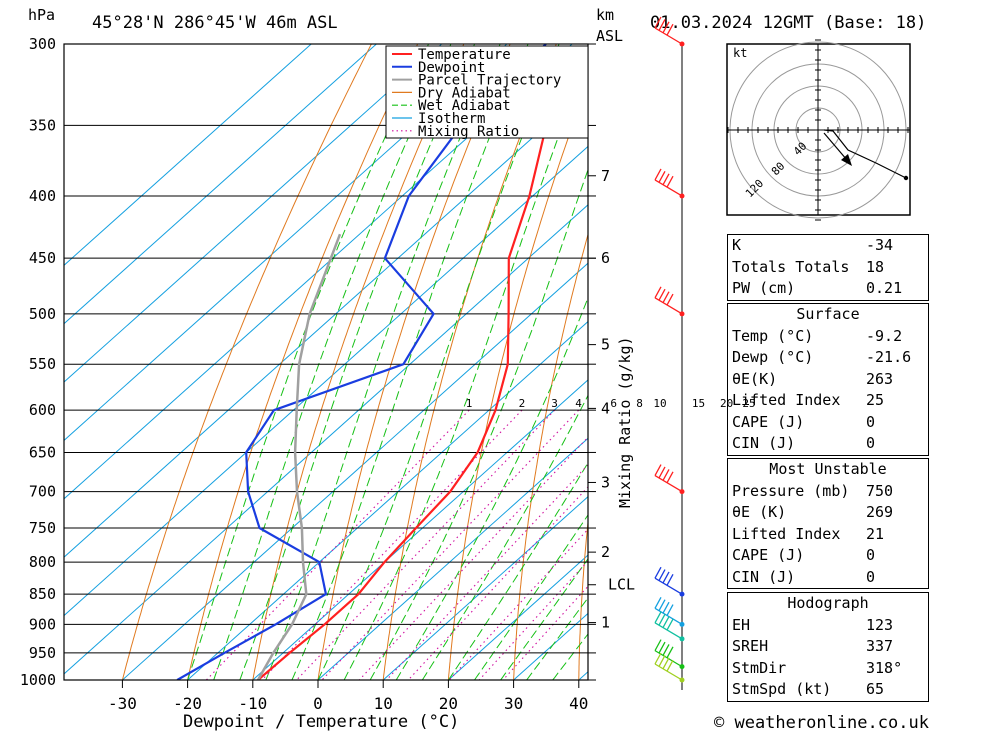 The width and height of the screenshot is (1000, 733). Describe the element at coordinates (605, 482) in the screenshot. I see `altitude-label: 3` at that location.